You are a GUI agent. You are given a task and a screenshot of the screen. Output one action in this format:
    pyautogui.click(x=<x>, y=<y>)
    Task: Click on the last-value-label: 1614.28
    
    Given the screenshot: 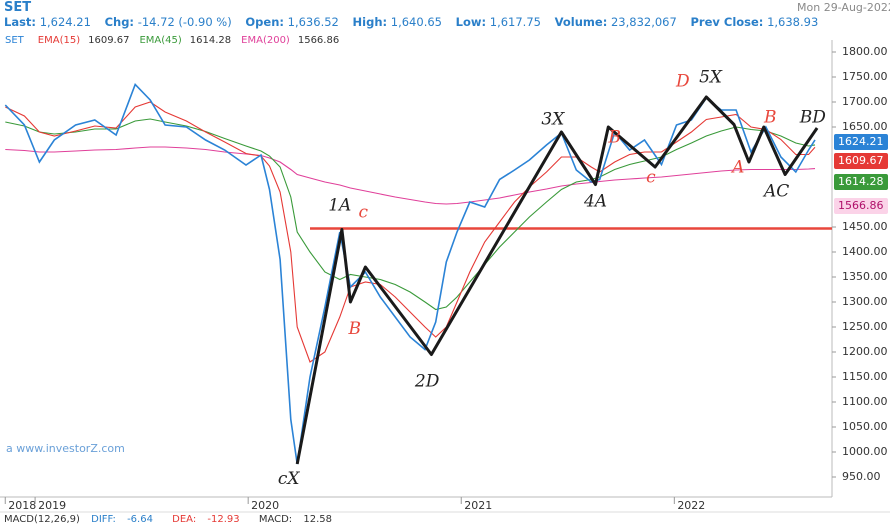 What is the action you would take?
    pyautogui.click(x=861, y=181)
    